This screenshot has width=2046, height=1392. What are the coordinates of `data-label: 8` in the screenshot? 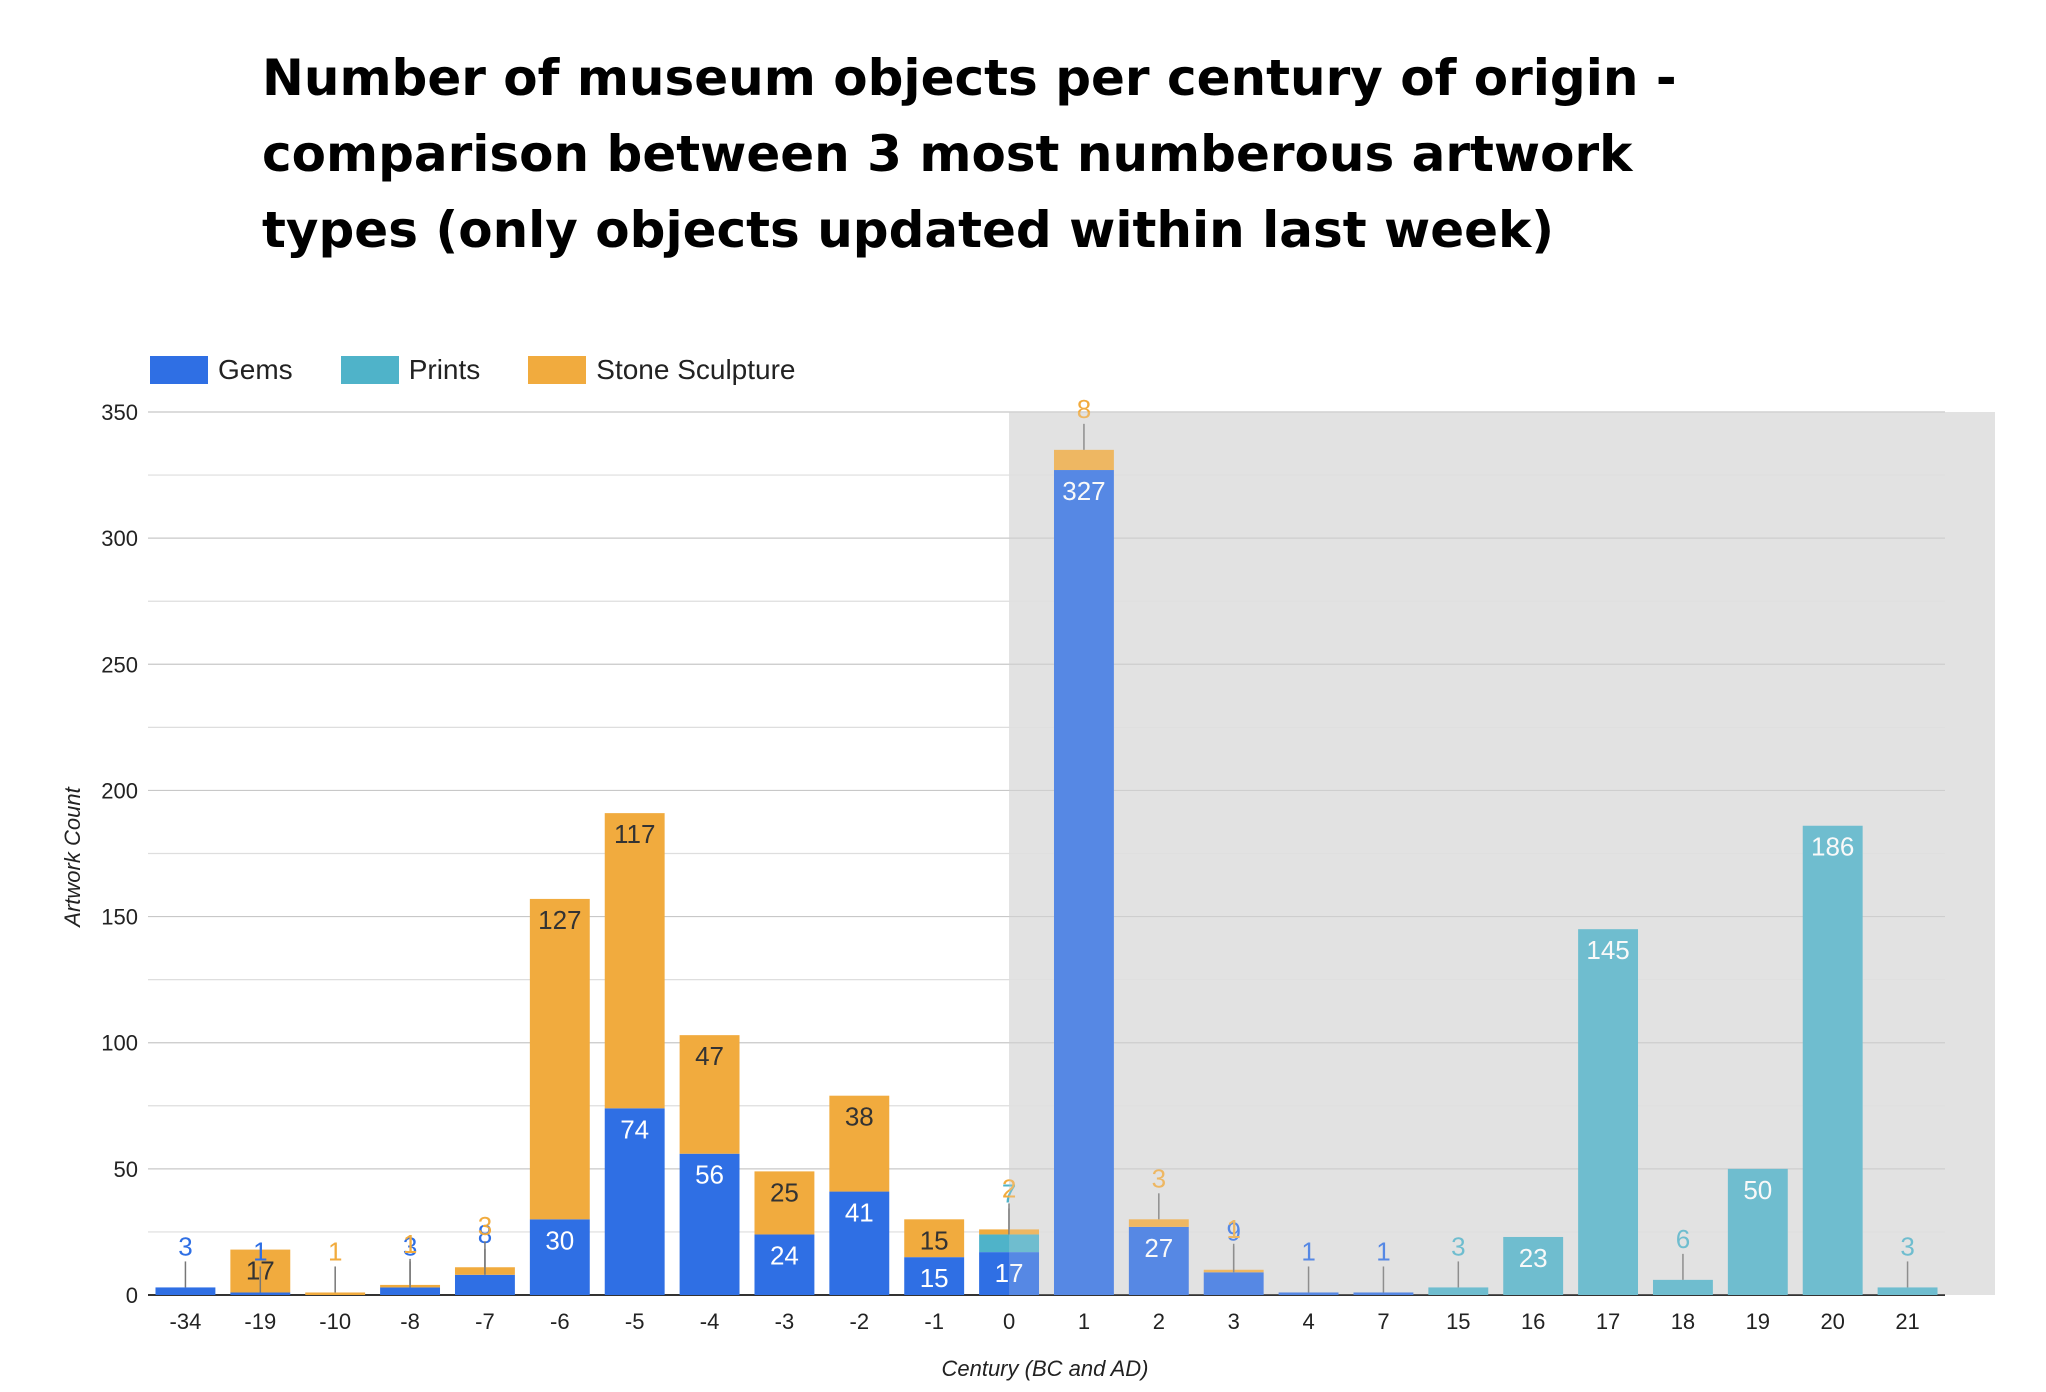 It's located at (1084, 409).